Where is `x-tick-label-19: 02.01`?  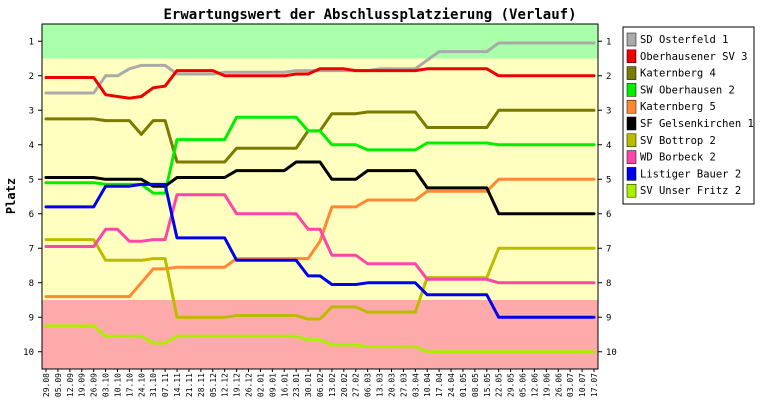 x-tick-label-19: 02.01 is located at coordinates (260, 385).